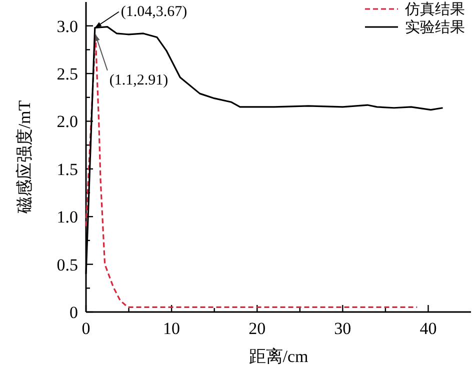  What do you see at coordinates (171, 328) in the screenshot?
I see `x-tick-label: 10` at bounding box center [171, 328].